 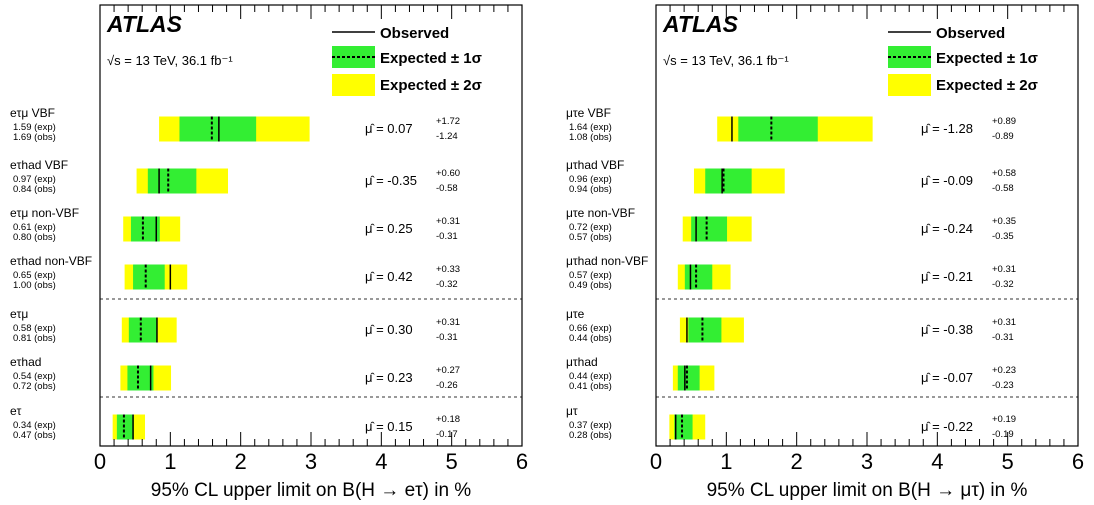 I want to click on x-tick-label: 6, so click(x=1078, y=461).